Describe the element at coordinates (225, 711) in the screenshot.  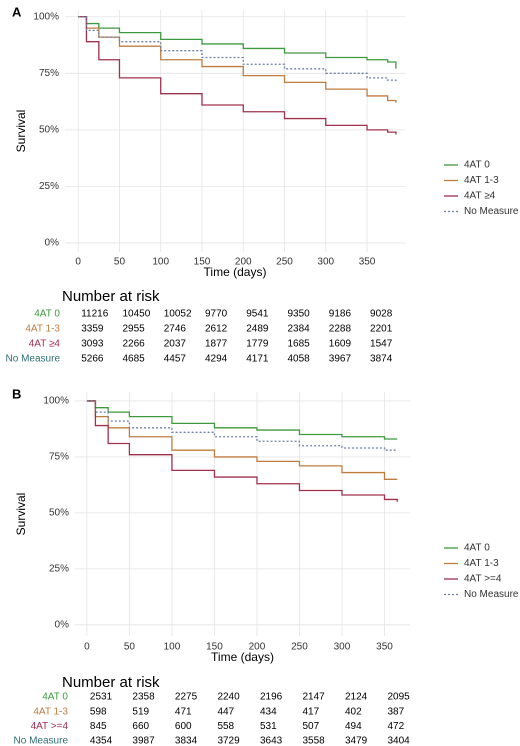
I see `risk-count: 447` at that location.